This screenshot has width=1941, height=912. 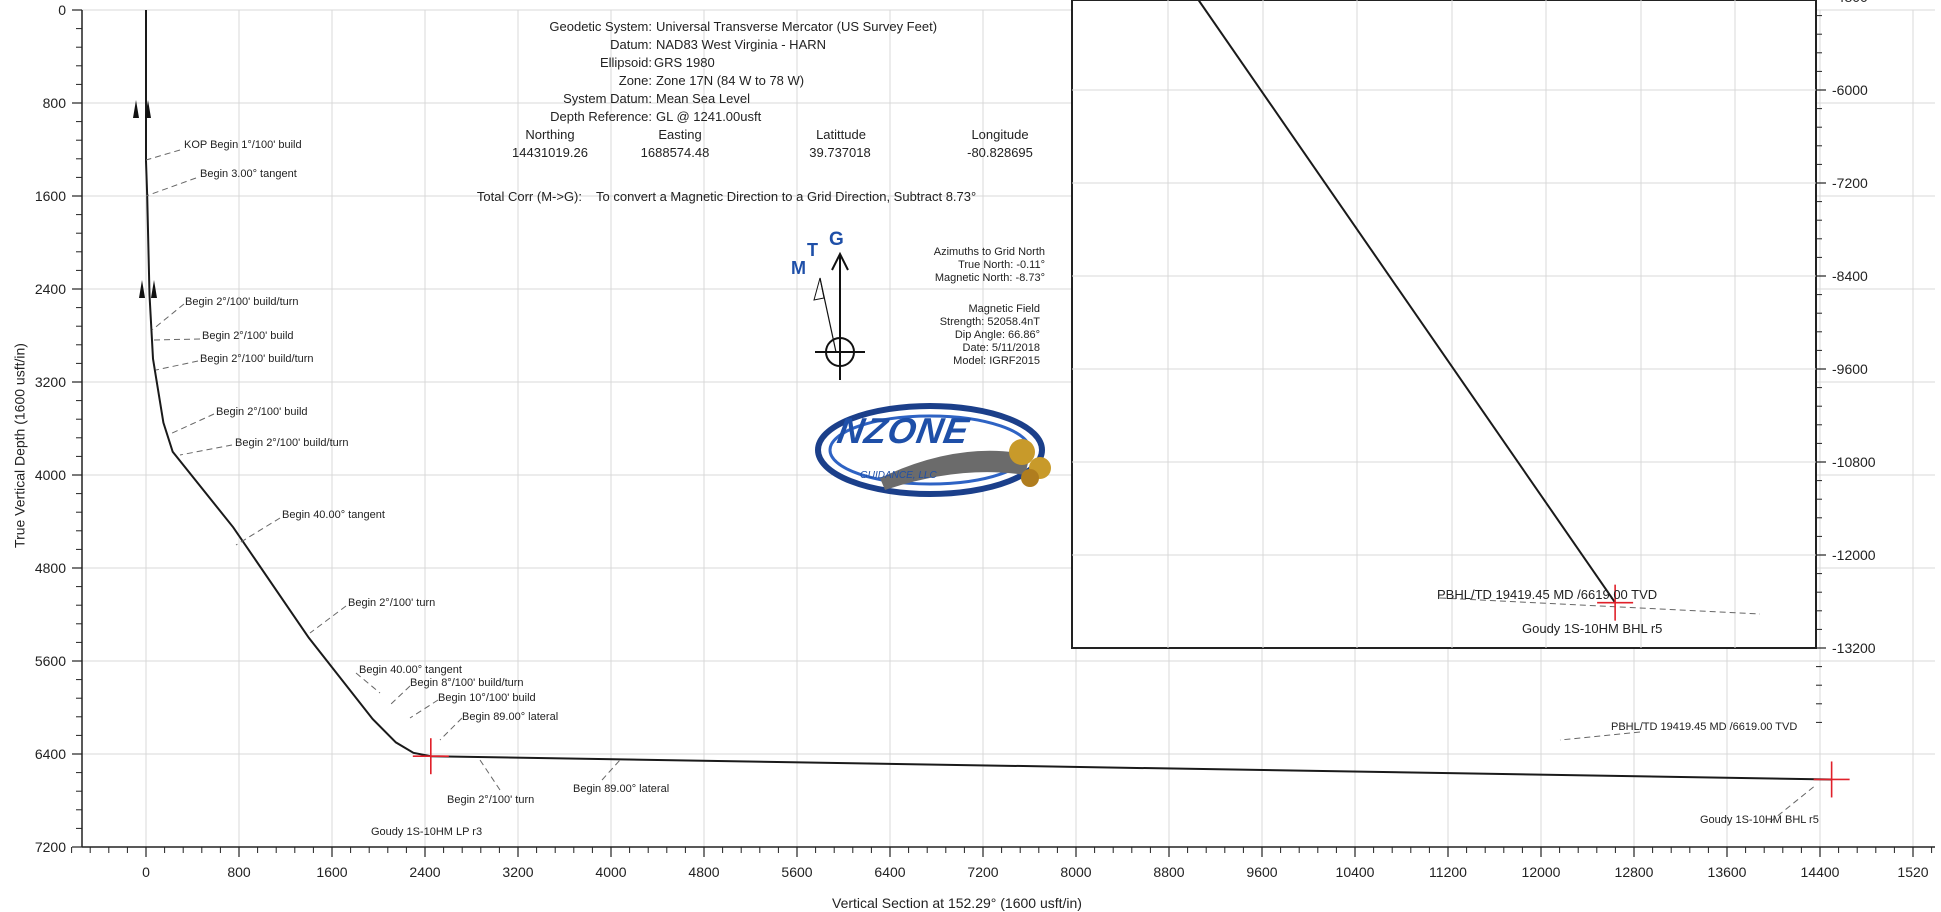 What do you see at coordinates (510, 717) in the screenshot?
I see `annotation-lateral-a: Begin 89.00° lateral` at bounding box center [510, 717].